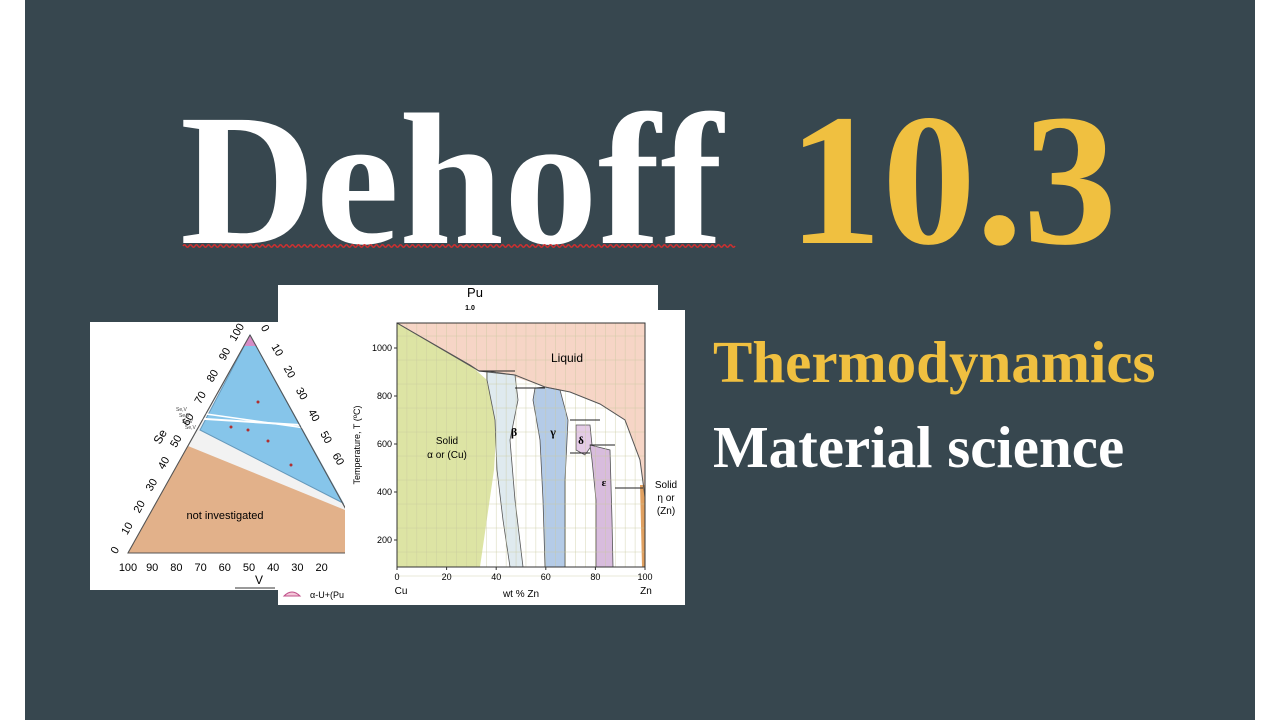 This screenshot has height=720, width=1280. What do you see at coordinates (259, 580) in the screenshot?
I see `ternary-element: V` at bounding box center [259, 580].